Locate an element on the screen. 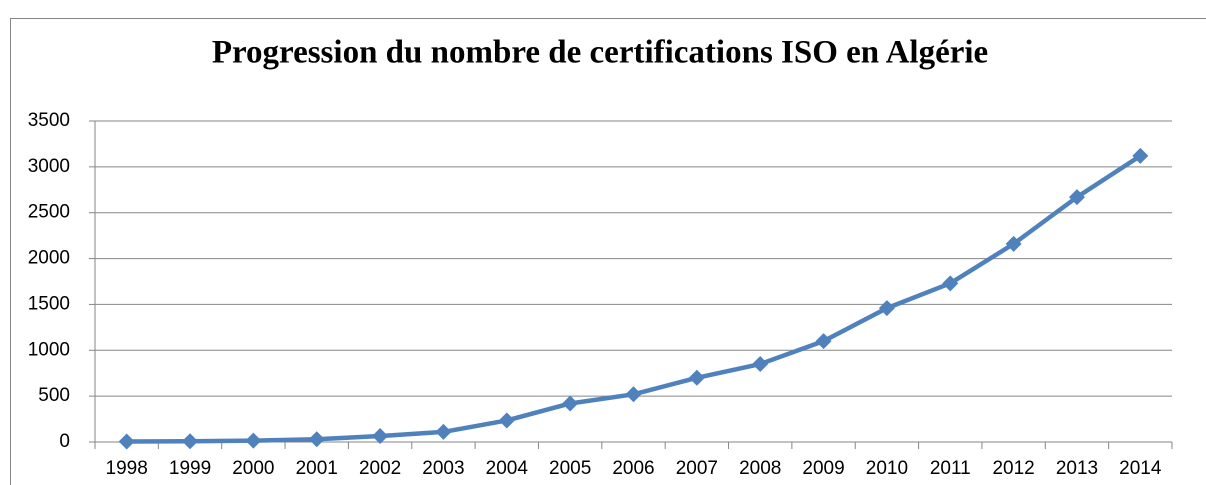 The width and height of the screenshot is (1206, 485). x-tick-label: 2004 is located at coordinates (507, 468).